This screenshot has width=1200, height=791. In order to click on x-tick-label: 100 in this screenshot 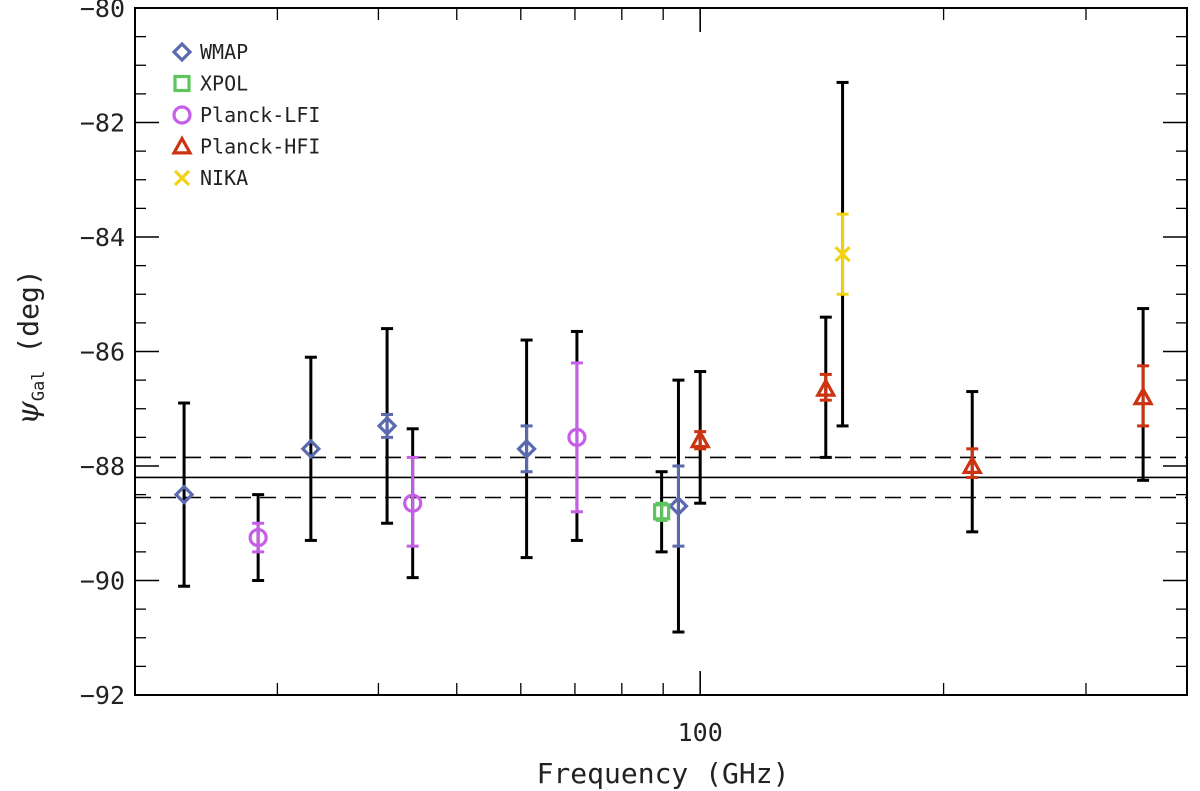, I will do `click(700, 732)`.